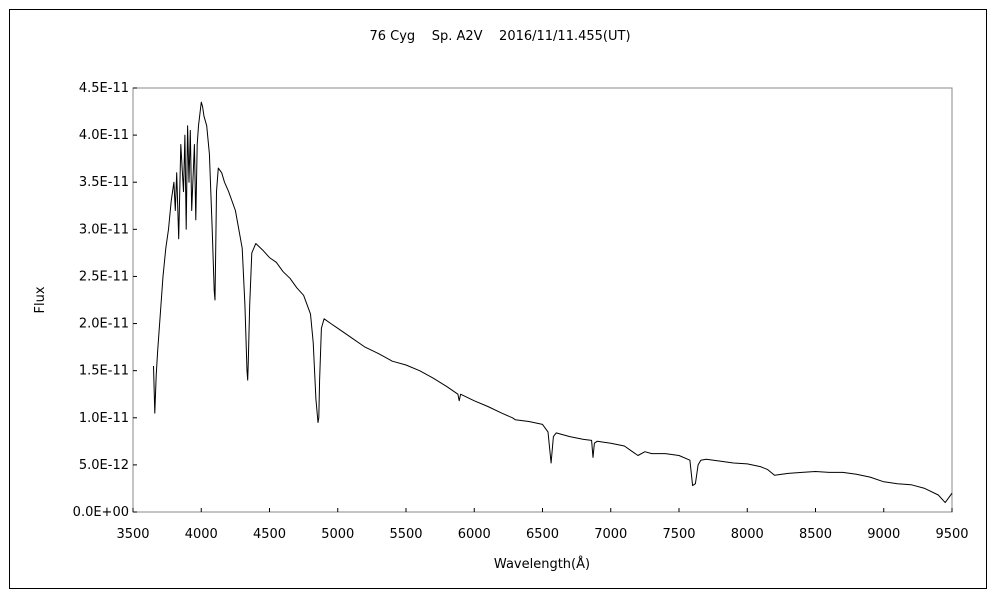  What do you see at coordinates (104, 182) in the screenshot?
I see `y-tick-label: 3.5E-11` at bounding box center [104, 182].